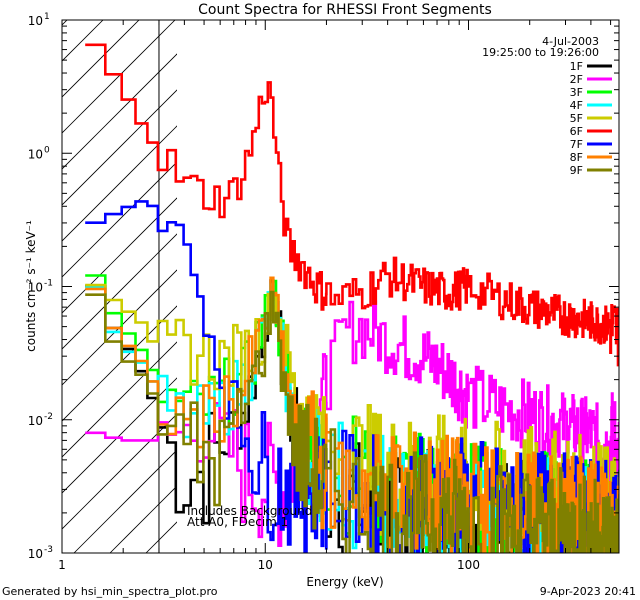 The width and height of the screenshot is (640, 600). I want to click on legend-label-9f: 9F, so click(576, 170).